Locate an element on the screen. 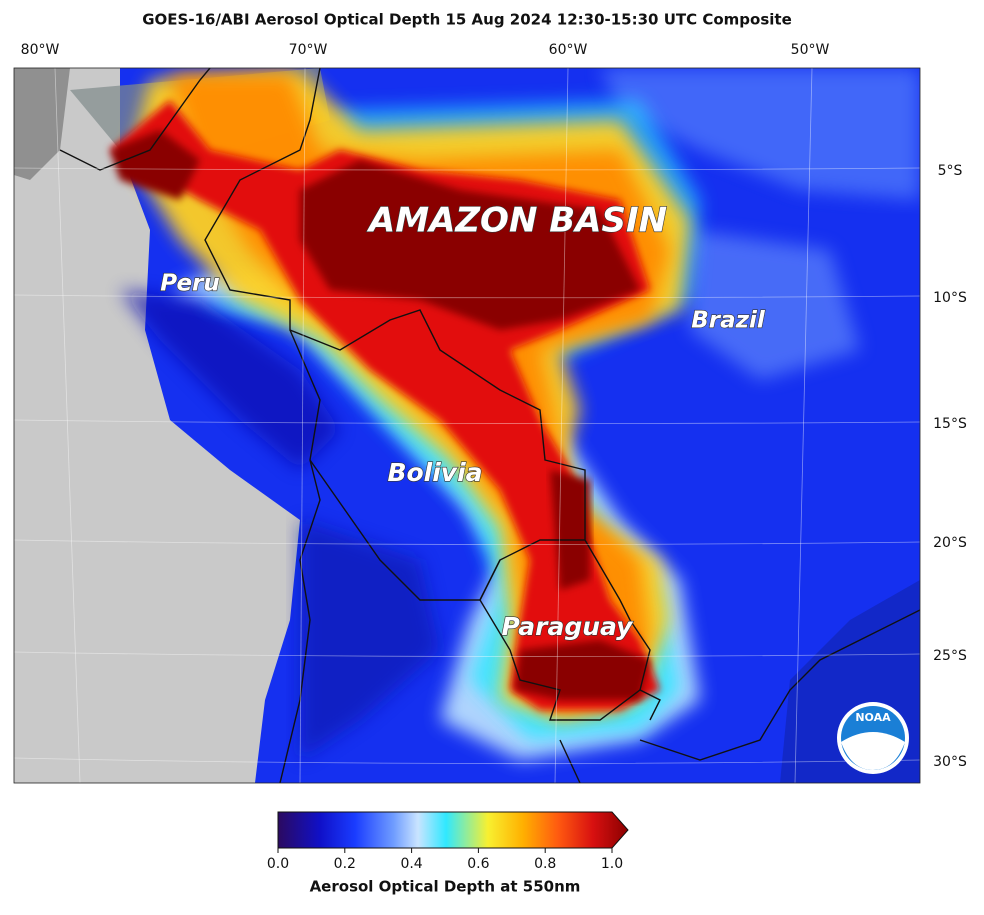 Image resolution: width=984 pixels, height=915 pixels. latitude-label: 30°S is located at coordinates (950, 762).